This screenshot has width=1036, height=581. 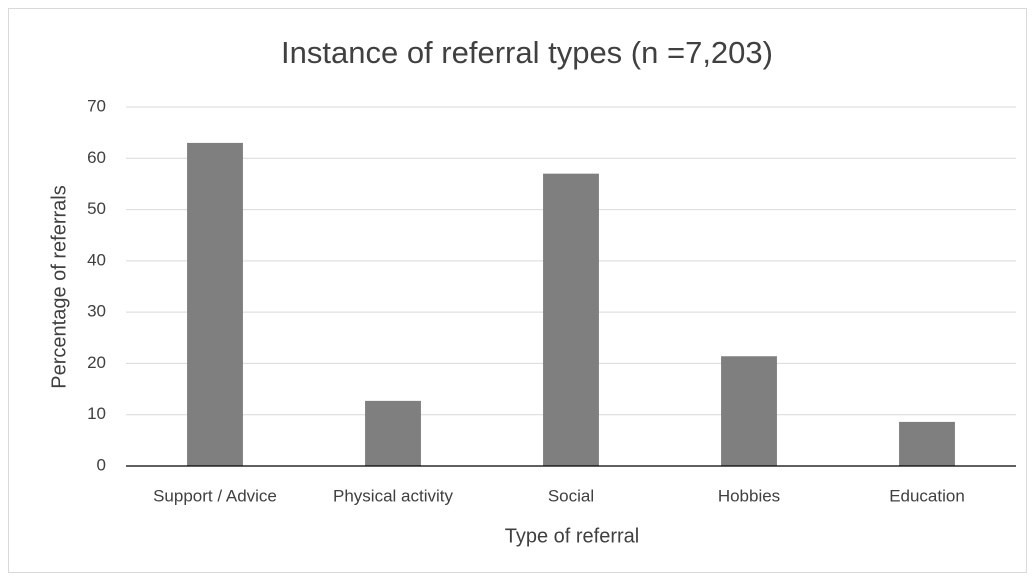 What do you see at coordinates (101, 464) in the screenshot?
I see `y-tick-label: 0` at bounding box center [101, 464].